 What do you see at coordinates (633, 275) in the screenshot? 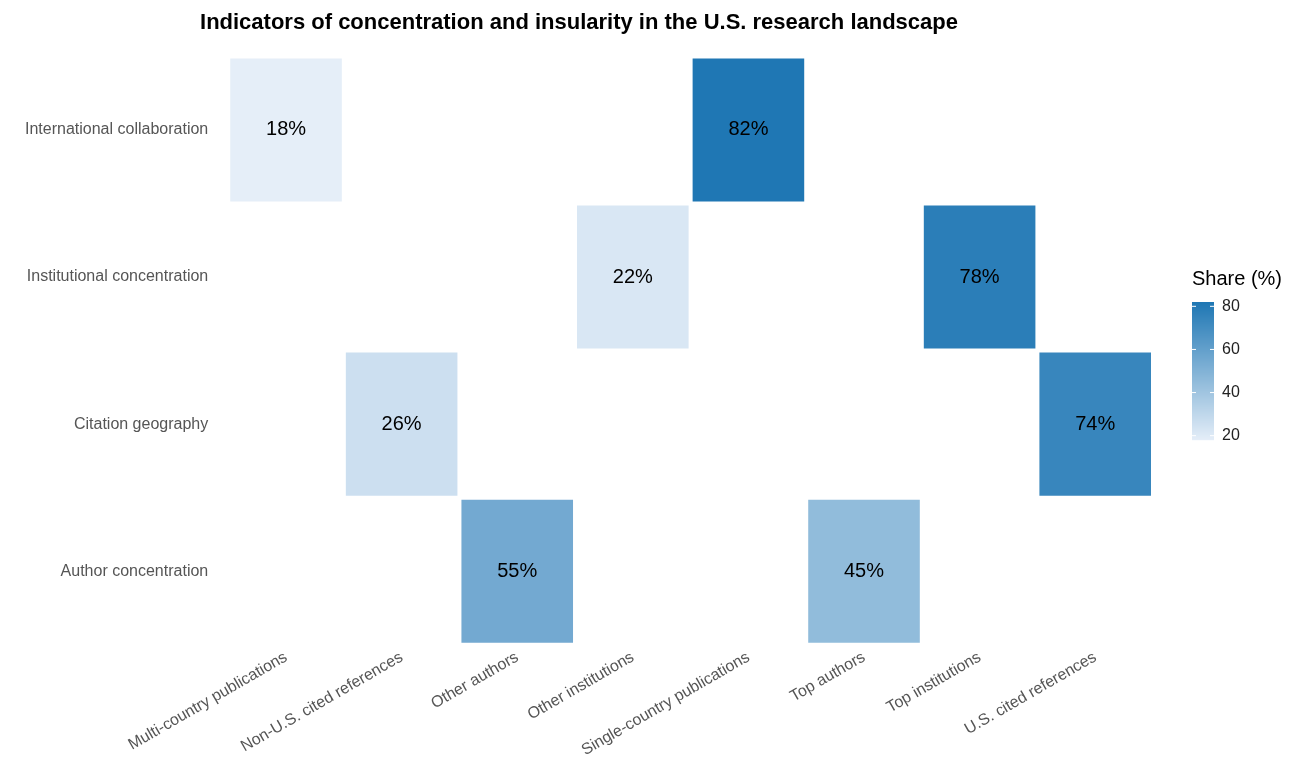
I see `data-label: 22%` at bounding box center [633, 275].